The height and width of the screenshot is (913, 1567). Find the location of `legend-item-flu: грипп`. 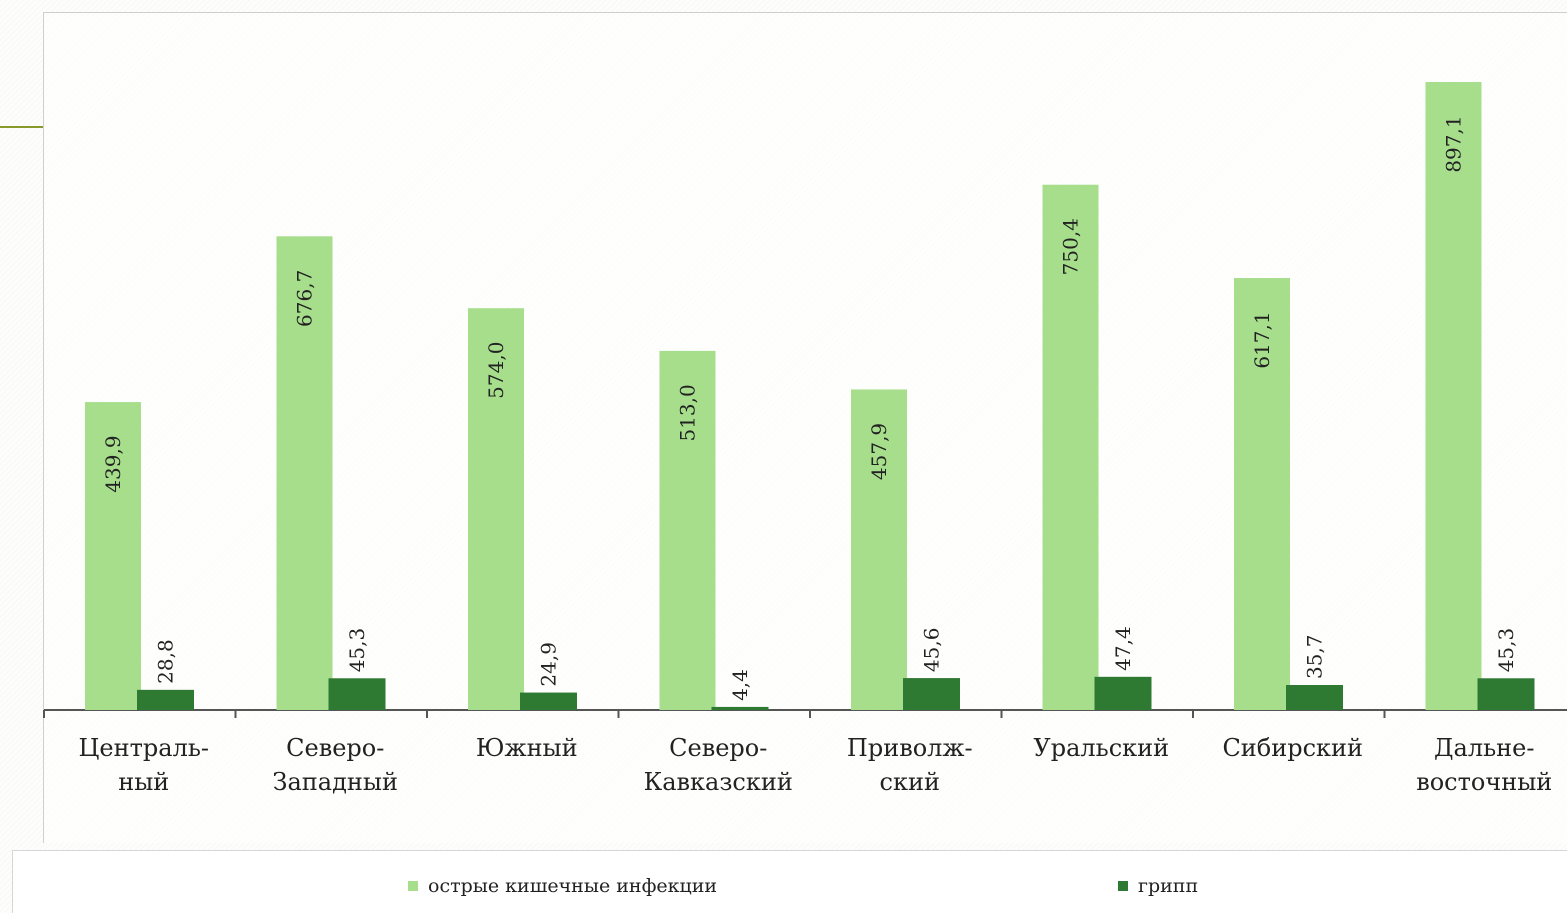

legend-item-flu: грипп is located at coordinates (1158, 886).